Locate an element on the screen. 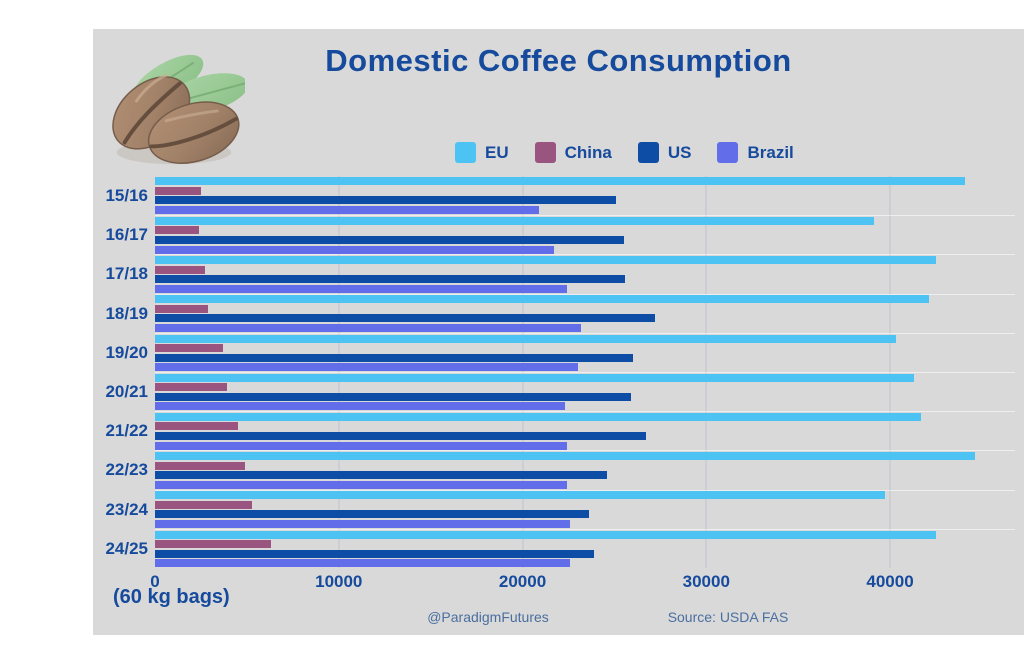 The image size is (1024, 667). x-axis-ticks: 0 10000 20000 30000 40000 is located at coordinates (582, 584).